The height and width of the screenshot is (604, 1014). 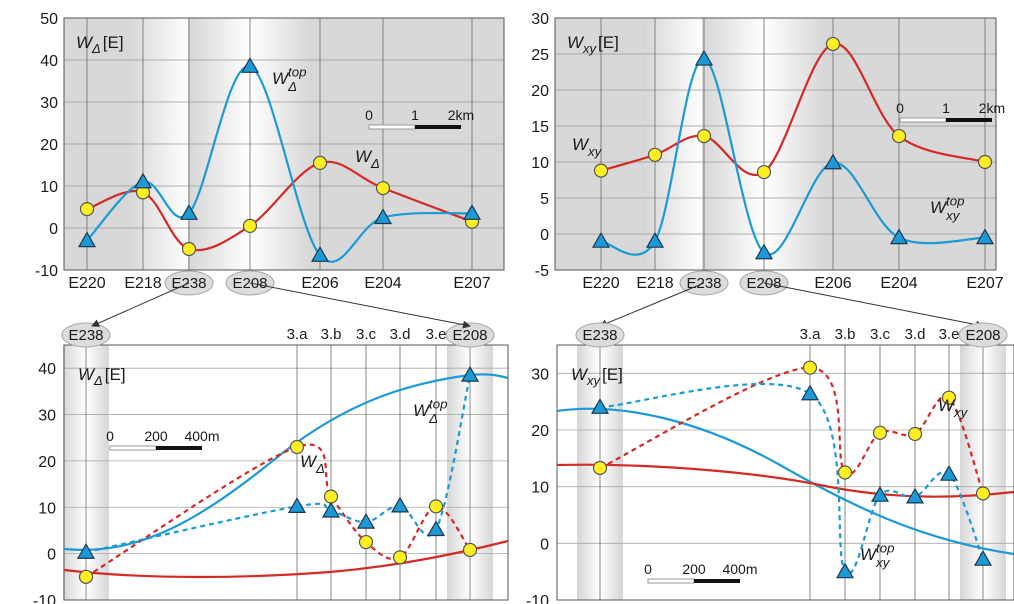 I want to click on y-tick-label: 20, so click(x=49, y=145).